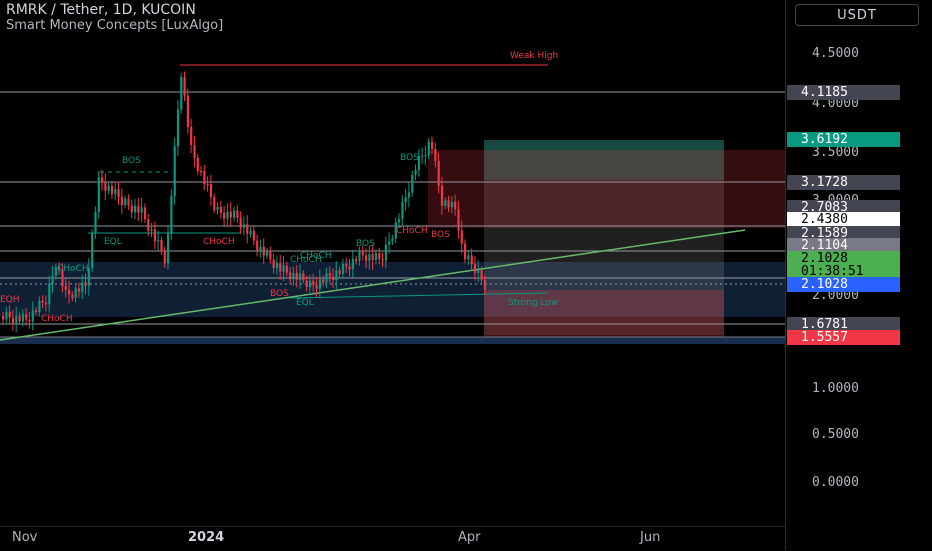 The width and height of the screenshot is (932, 551). What do you see at coordinates (843, 207) in the screenshot?
I see `price-label: 2.7083` at bounding box center [843, 207].